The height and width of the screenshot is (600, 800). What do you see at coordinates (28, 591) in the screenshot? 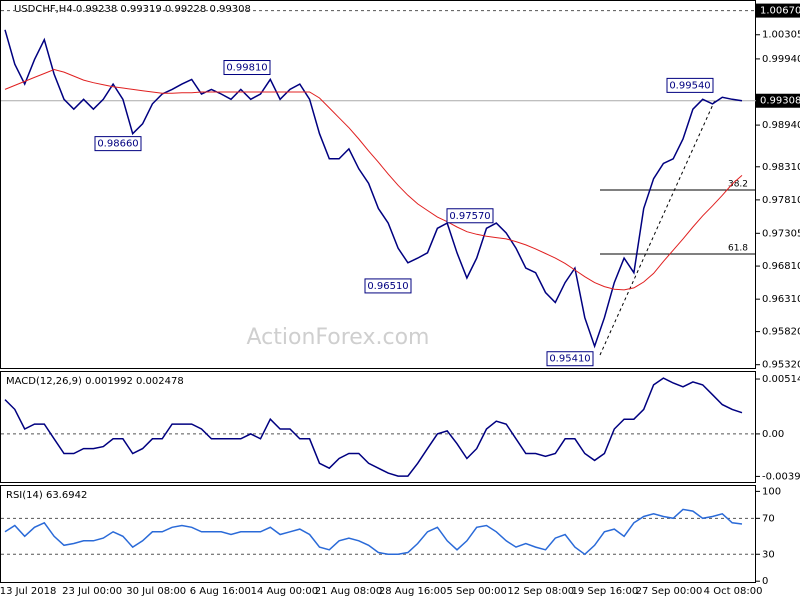
I see `x-tick-label: 13 Jul 2018` at bounding box center [28, 591].